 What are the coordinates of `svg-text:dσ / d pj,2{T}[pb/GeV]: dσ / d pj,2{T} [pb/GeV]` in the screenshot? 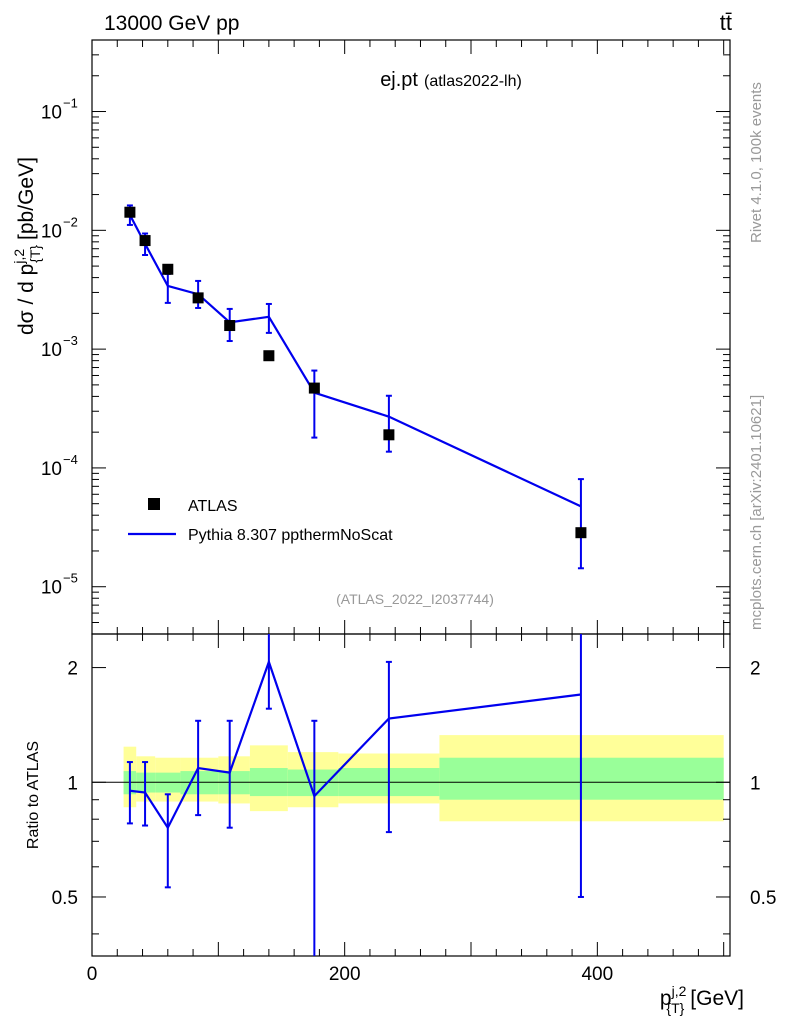 It's located at (27, 246).